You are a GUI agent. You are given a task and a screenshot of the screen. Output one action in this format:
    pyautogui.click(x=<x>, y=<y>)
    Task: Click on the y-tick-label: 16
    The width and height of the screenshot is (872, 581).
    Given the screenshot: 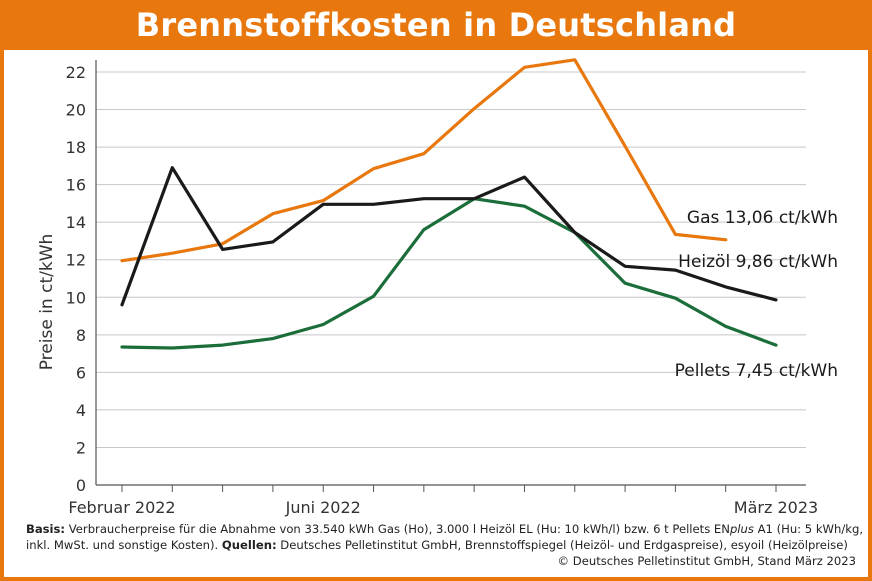 What is the action you would take?
    pyautogui.click(x=76, y=185)
    